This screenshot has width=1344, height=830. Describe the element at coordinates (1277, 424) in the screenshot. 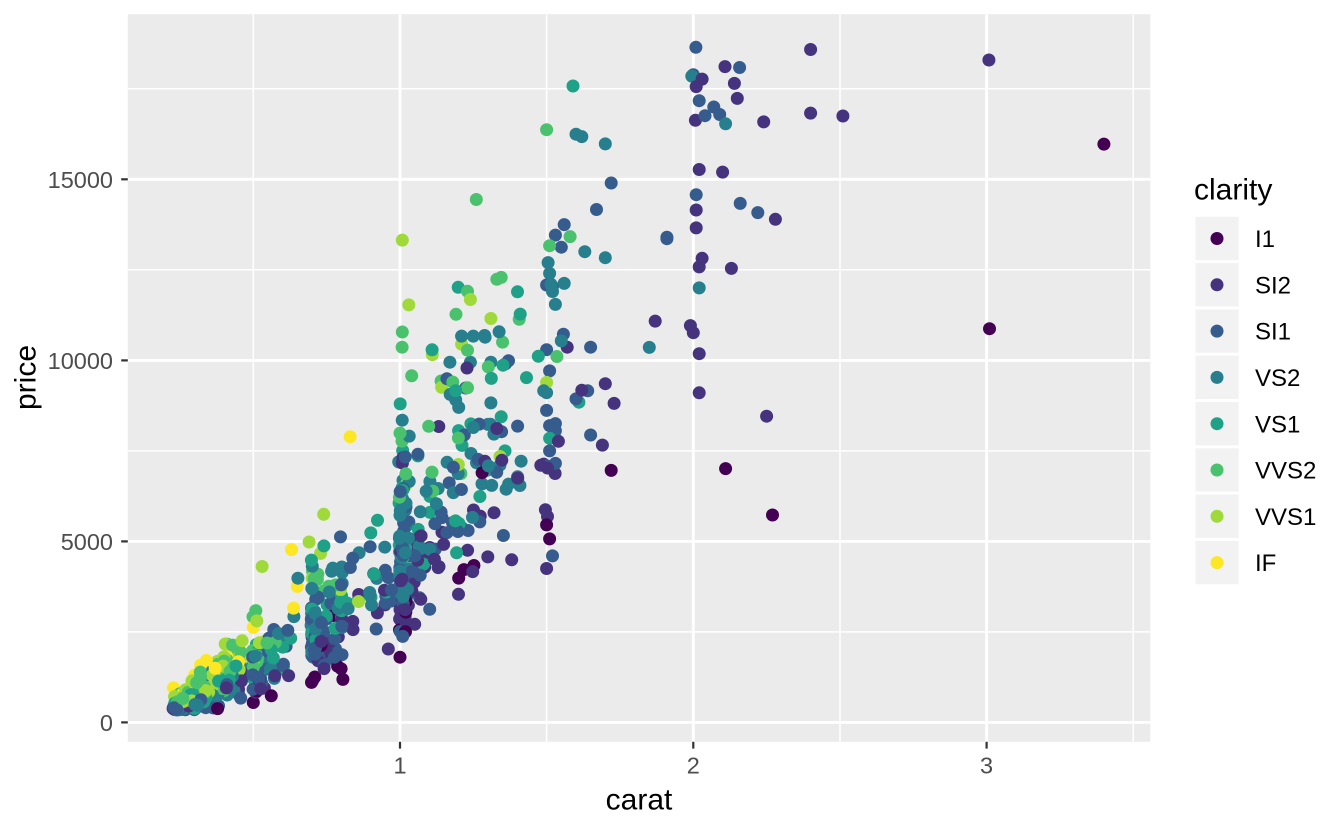

I see `svg-text: VS1` at that location.